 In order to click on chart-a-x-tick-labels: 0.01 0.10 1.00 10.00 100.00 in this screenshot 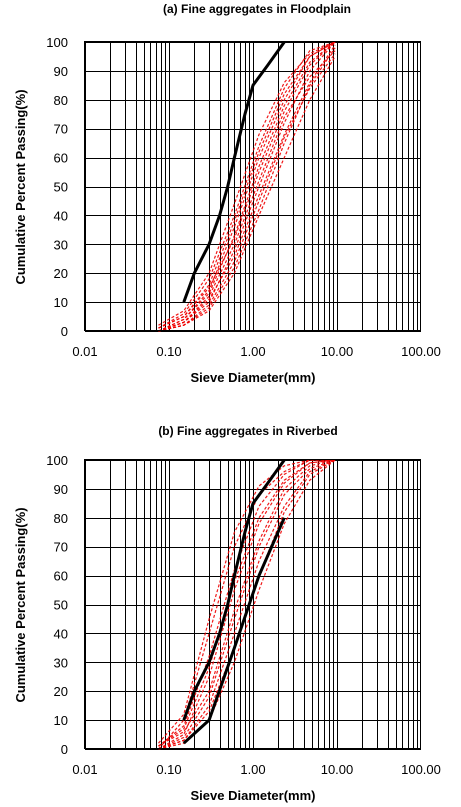, I will do `click(256, 351)`.